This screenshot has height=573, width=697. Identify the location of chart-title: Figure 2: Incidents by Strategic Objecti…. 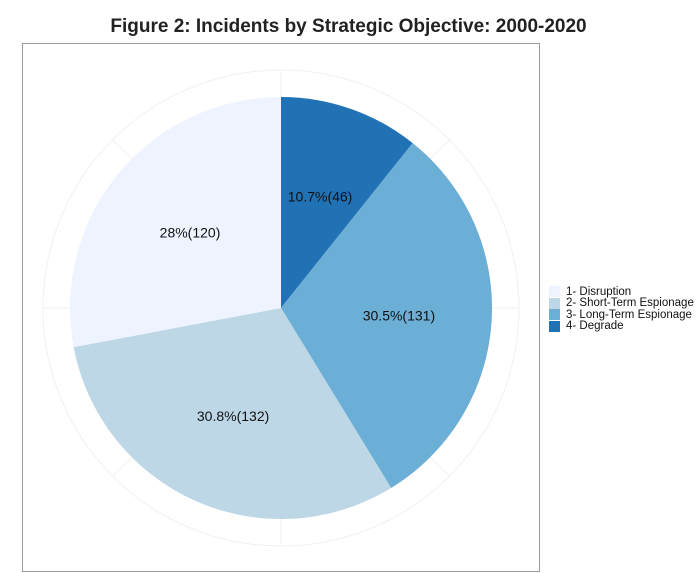
(348, 26).